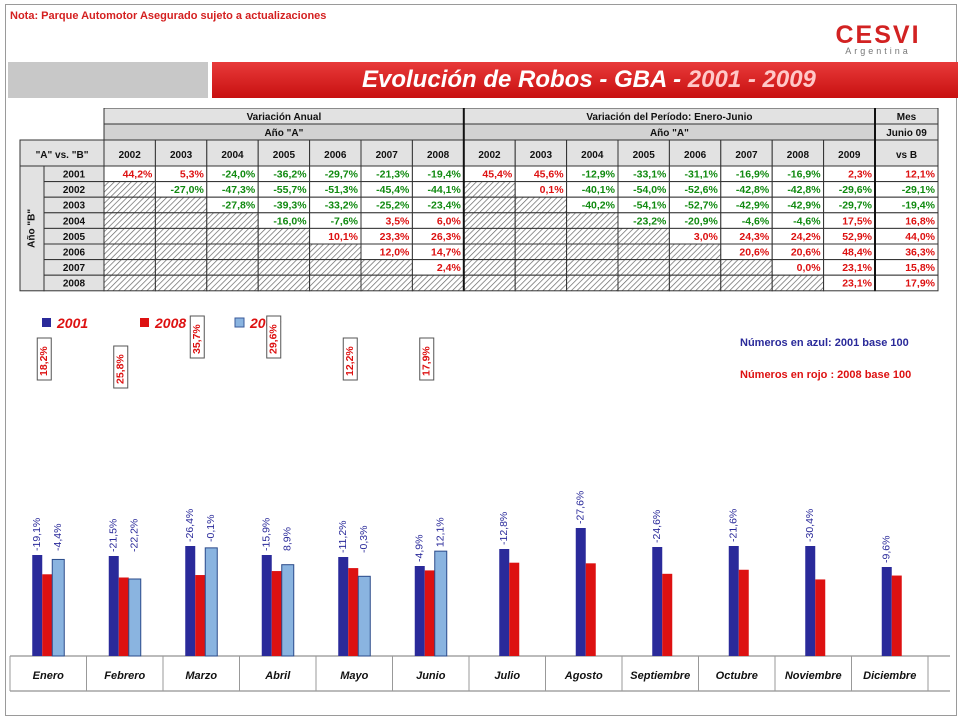  Describe the element at coordinates (343, 537) in the screenshot. I see `label-2008-vs-2001: -11,2%` at that location.